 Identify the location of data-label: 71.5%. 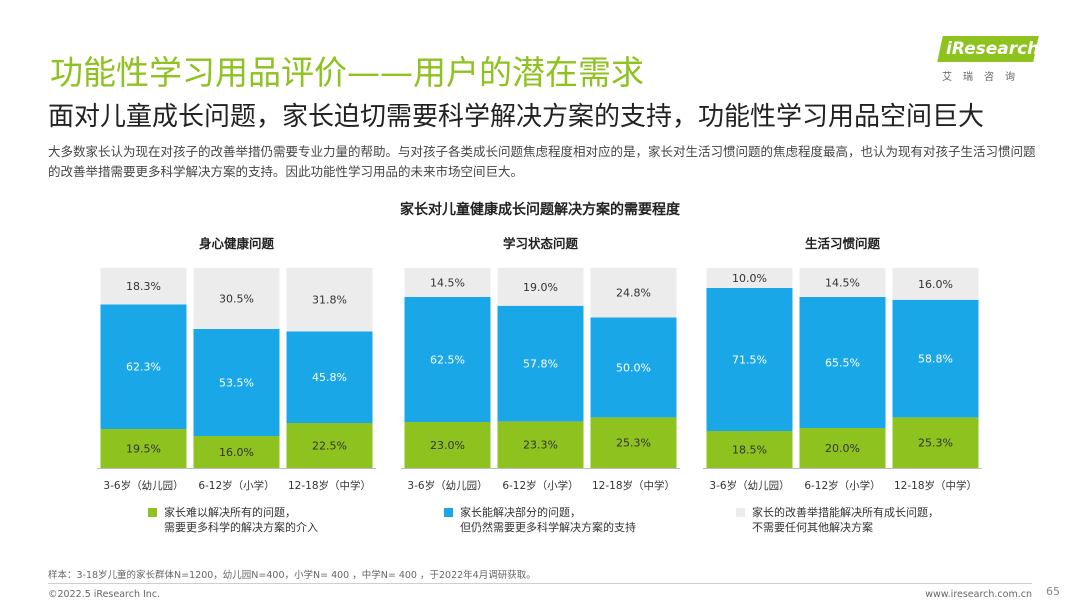
(749, 360).